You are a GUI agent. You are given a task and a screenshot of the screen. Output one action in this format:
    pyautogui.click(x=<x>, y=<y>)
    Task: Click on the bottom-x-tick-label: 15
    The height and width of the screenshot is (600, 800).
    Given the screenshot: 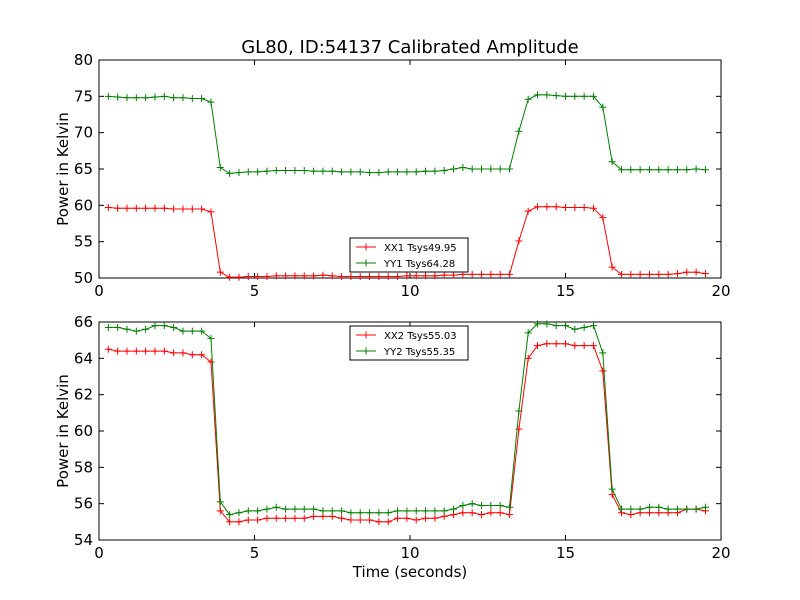 What is the action you would take?
    pyautogui.click(x=565, y=553)
    